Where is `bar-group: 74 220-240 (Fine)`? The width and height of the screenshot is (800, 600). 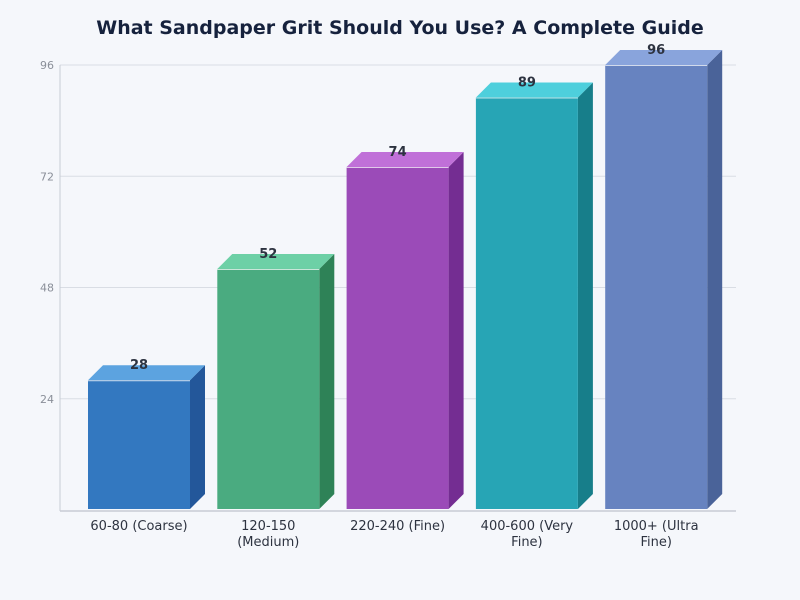 bar-group: 74 220-240 (Fine) is located at coordinates (405, 339).